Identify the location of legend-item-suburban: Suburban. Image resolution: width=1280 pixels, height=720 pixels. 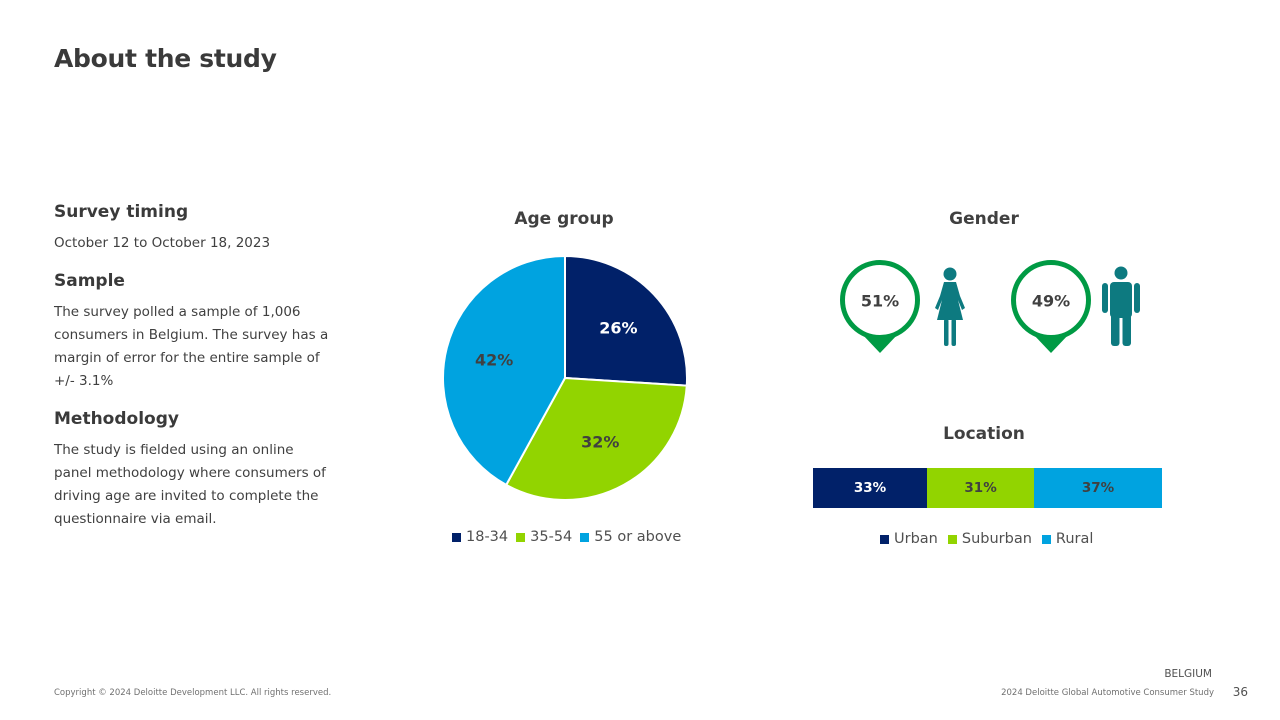
(989, 539).